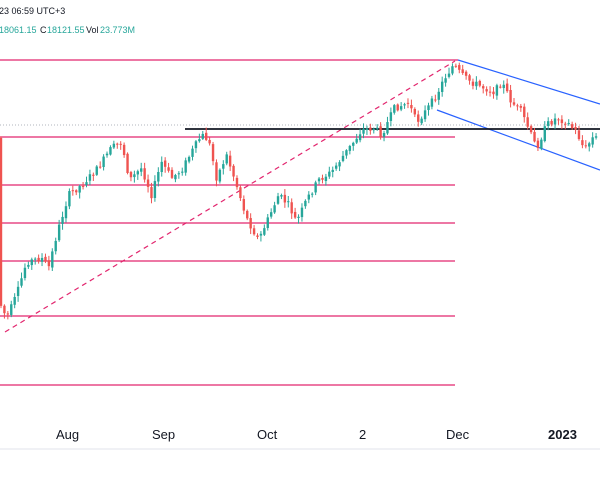 This screenshot has height=477, width=600. Describe the element at coordinates (66, 30) in the screenshot. I see `header-close-value: 18121.55` at that location.